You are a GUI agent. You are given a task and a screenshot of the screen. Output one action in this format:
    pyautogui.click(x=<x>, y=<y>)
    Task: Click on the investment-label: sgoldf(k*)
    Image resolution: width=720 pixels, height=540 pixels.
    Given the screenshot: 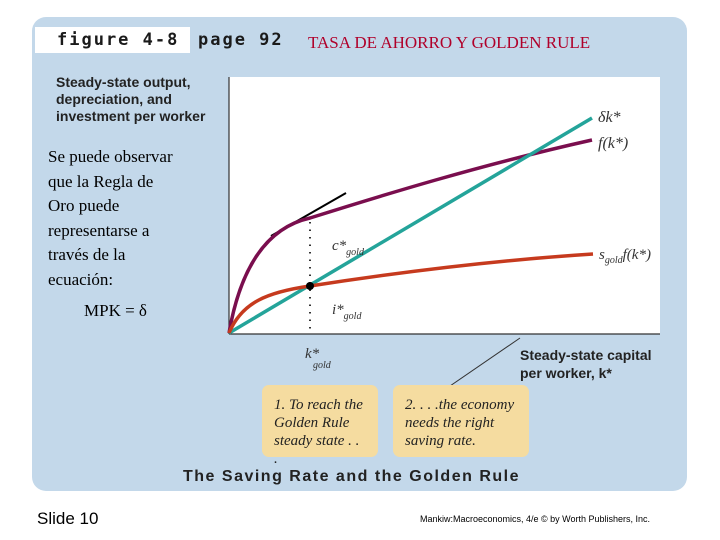 What is the action you would take?
    pyautogui.click(x=625, y=256)
    